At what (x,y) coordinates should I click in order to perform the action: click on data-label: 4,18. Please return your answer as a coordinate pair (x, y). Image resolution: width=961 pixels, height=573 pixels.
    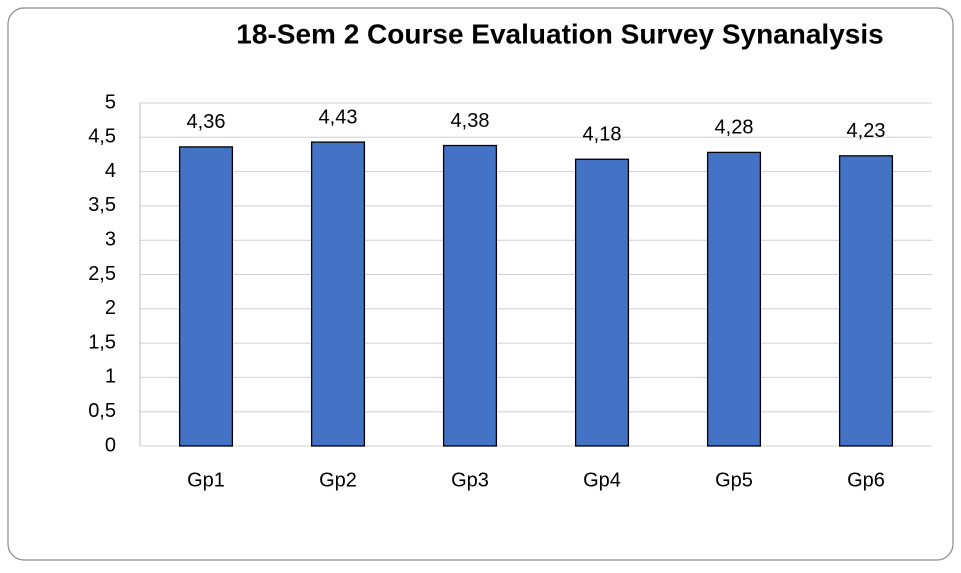
    Looking at the image, I should click on (602, 135).